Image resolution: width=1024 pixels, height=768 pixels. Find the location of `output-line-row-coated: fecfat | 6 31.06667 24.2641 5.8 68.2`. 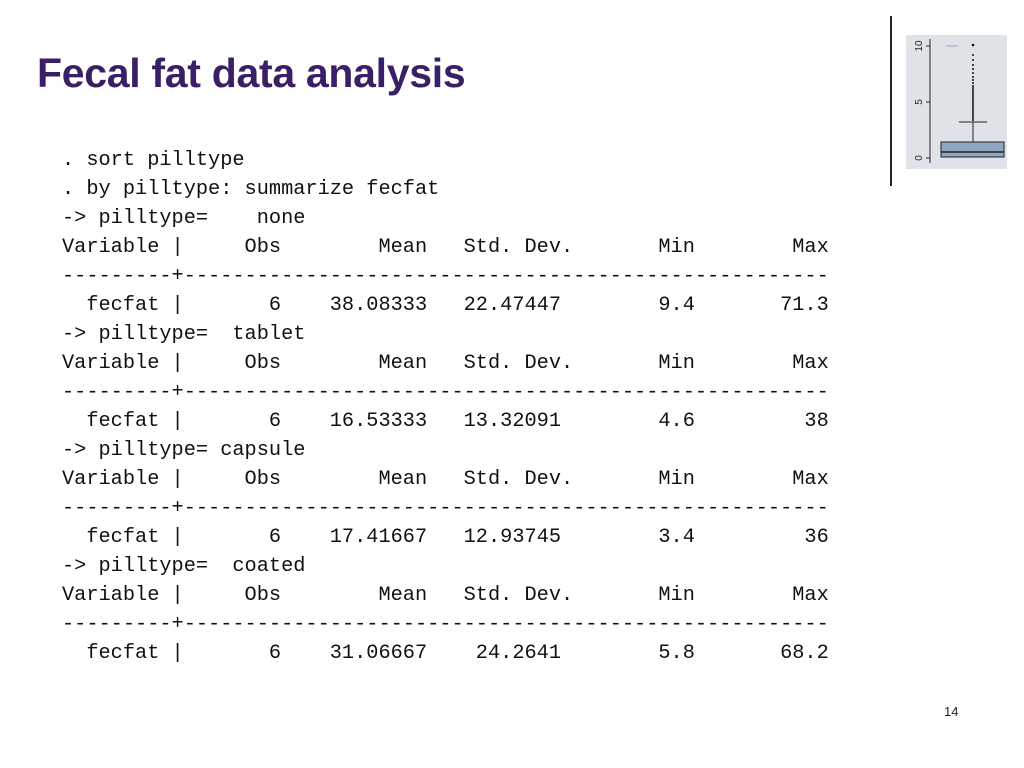

output-line-row-coated: fecfat | 6 31.06667 24.2641 5.8 68.2 is located at coordinates (445, 653).